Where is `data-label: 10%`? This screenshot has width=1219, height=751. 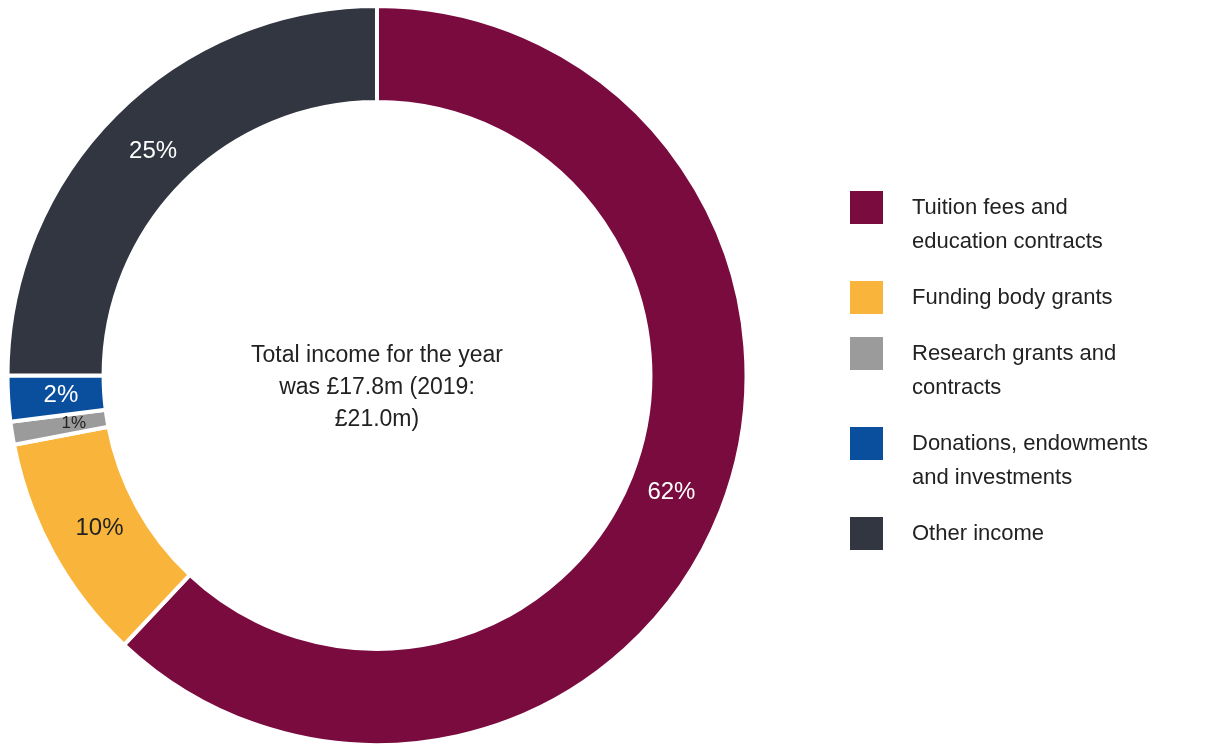
data-label: 10% is located at coordinates (99, 526).